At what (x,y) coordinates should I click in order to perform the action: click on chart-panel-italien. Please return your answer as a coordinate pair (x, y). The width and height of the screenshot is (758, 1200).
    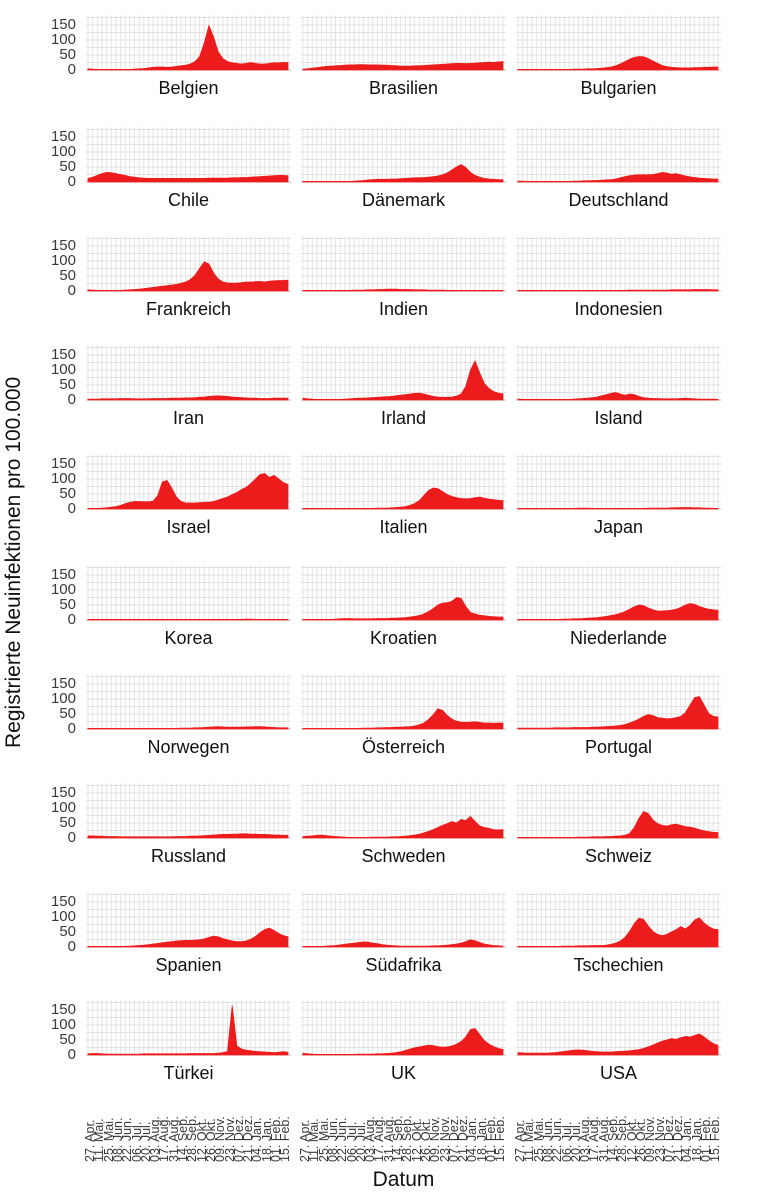
    Looking at the image, I should click on (403, 482).